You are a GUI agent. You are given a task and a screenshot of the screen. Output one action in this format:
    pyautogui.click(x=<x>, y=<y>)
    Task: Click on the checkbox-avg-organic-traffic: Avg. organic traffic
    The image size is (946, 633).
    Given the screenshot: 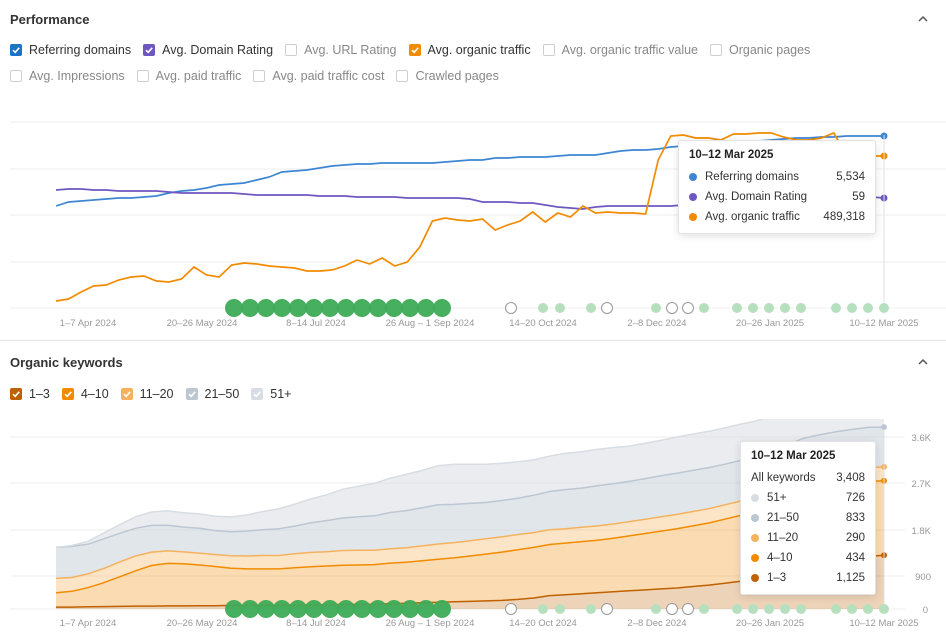 What is the action you would take?
    pyautogui.click(x=469, y=50)
    